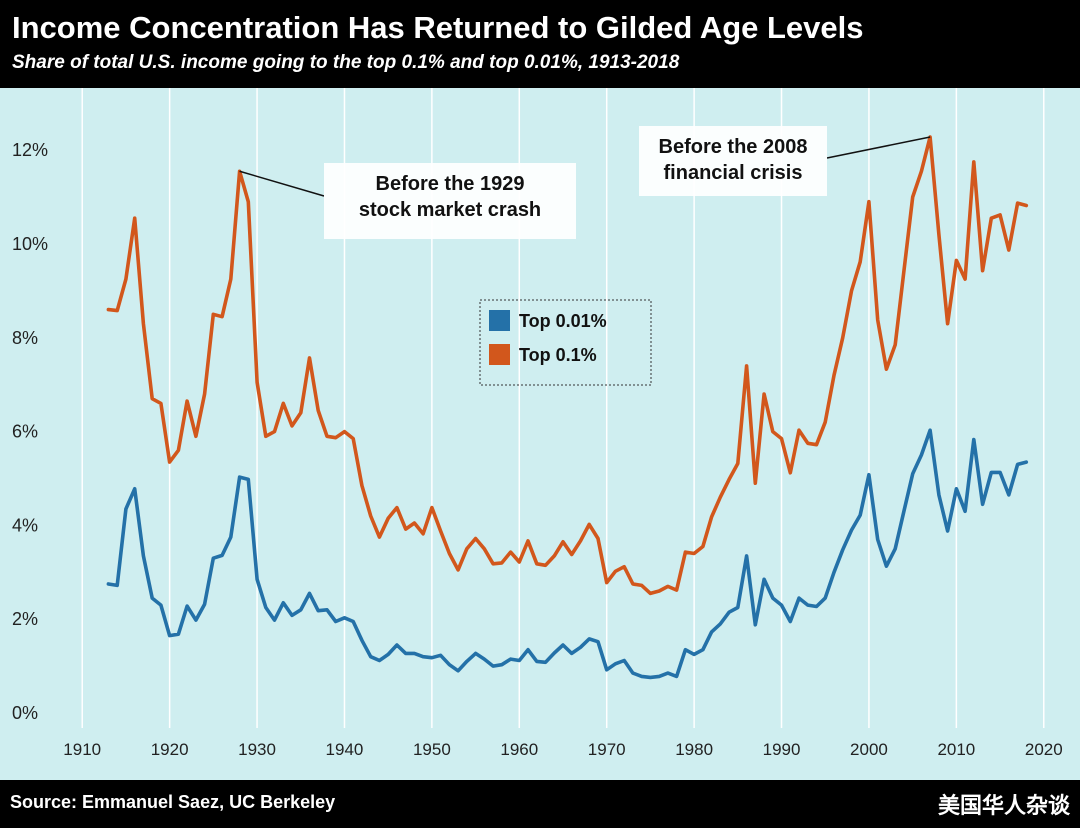  What do you see at coordinates (558, 355) in the screenshot?
I see `legend-label-top-0-1: Top 0.1%` at bounding box center [558, 355].